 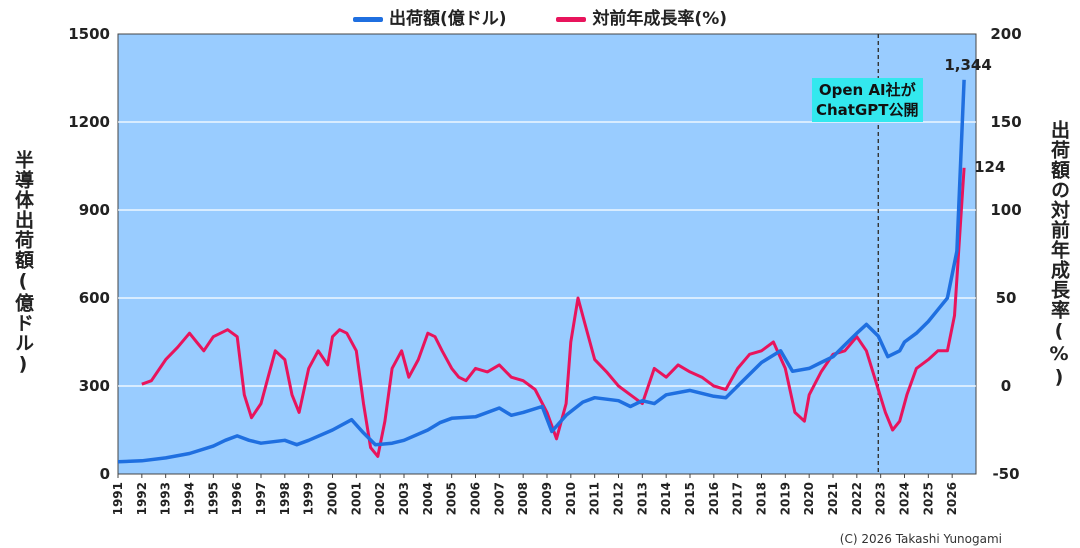 I want to click on legend-label-growth: 対前年成長率(%), so click(x=660, y=19).